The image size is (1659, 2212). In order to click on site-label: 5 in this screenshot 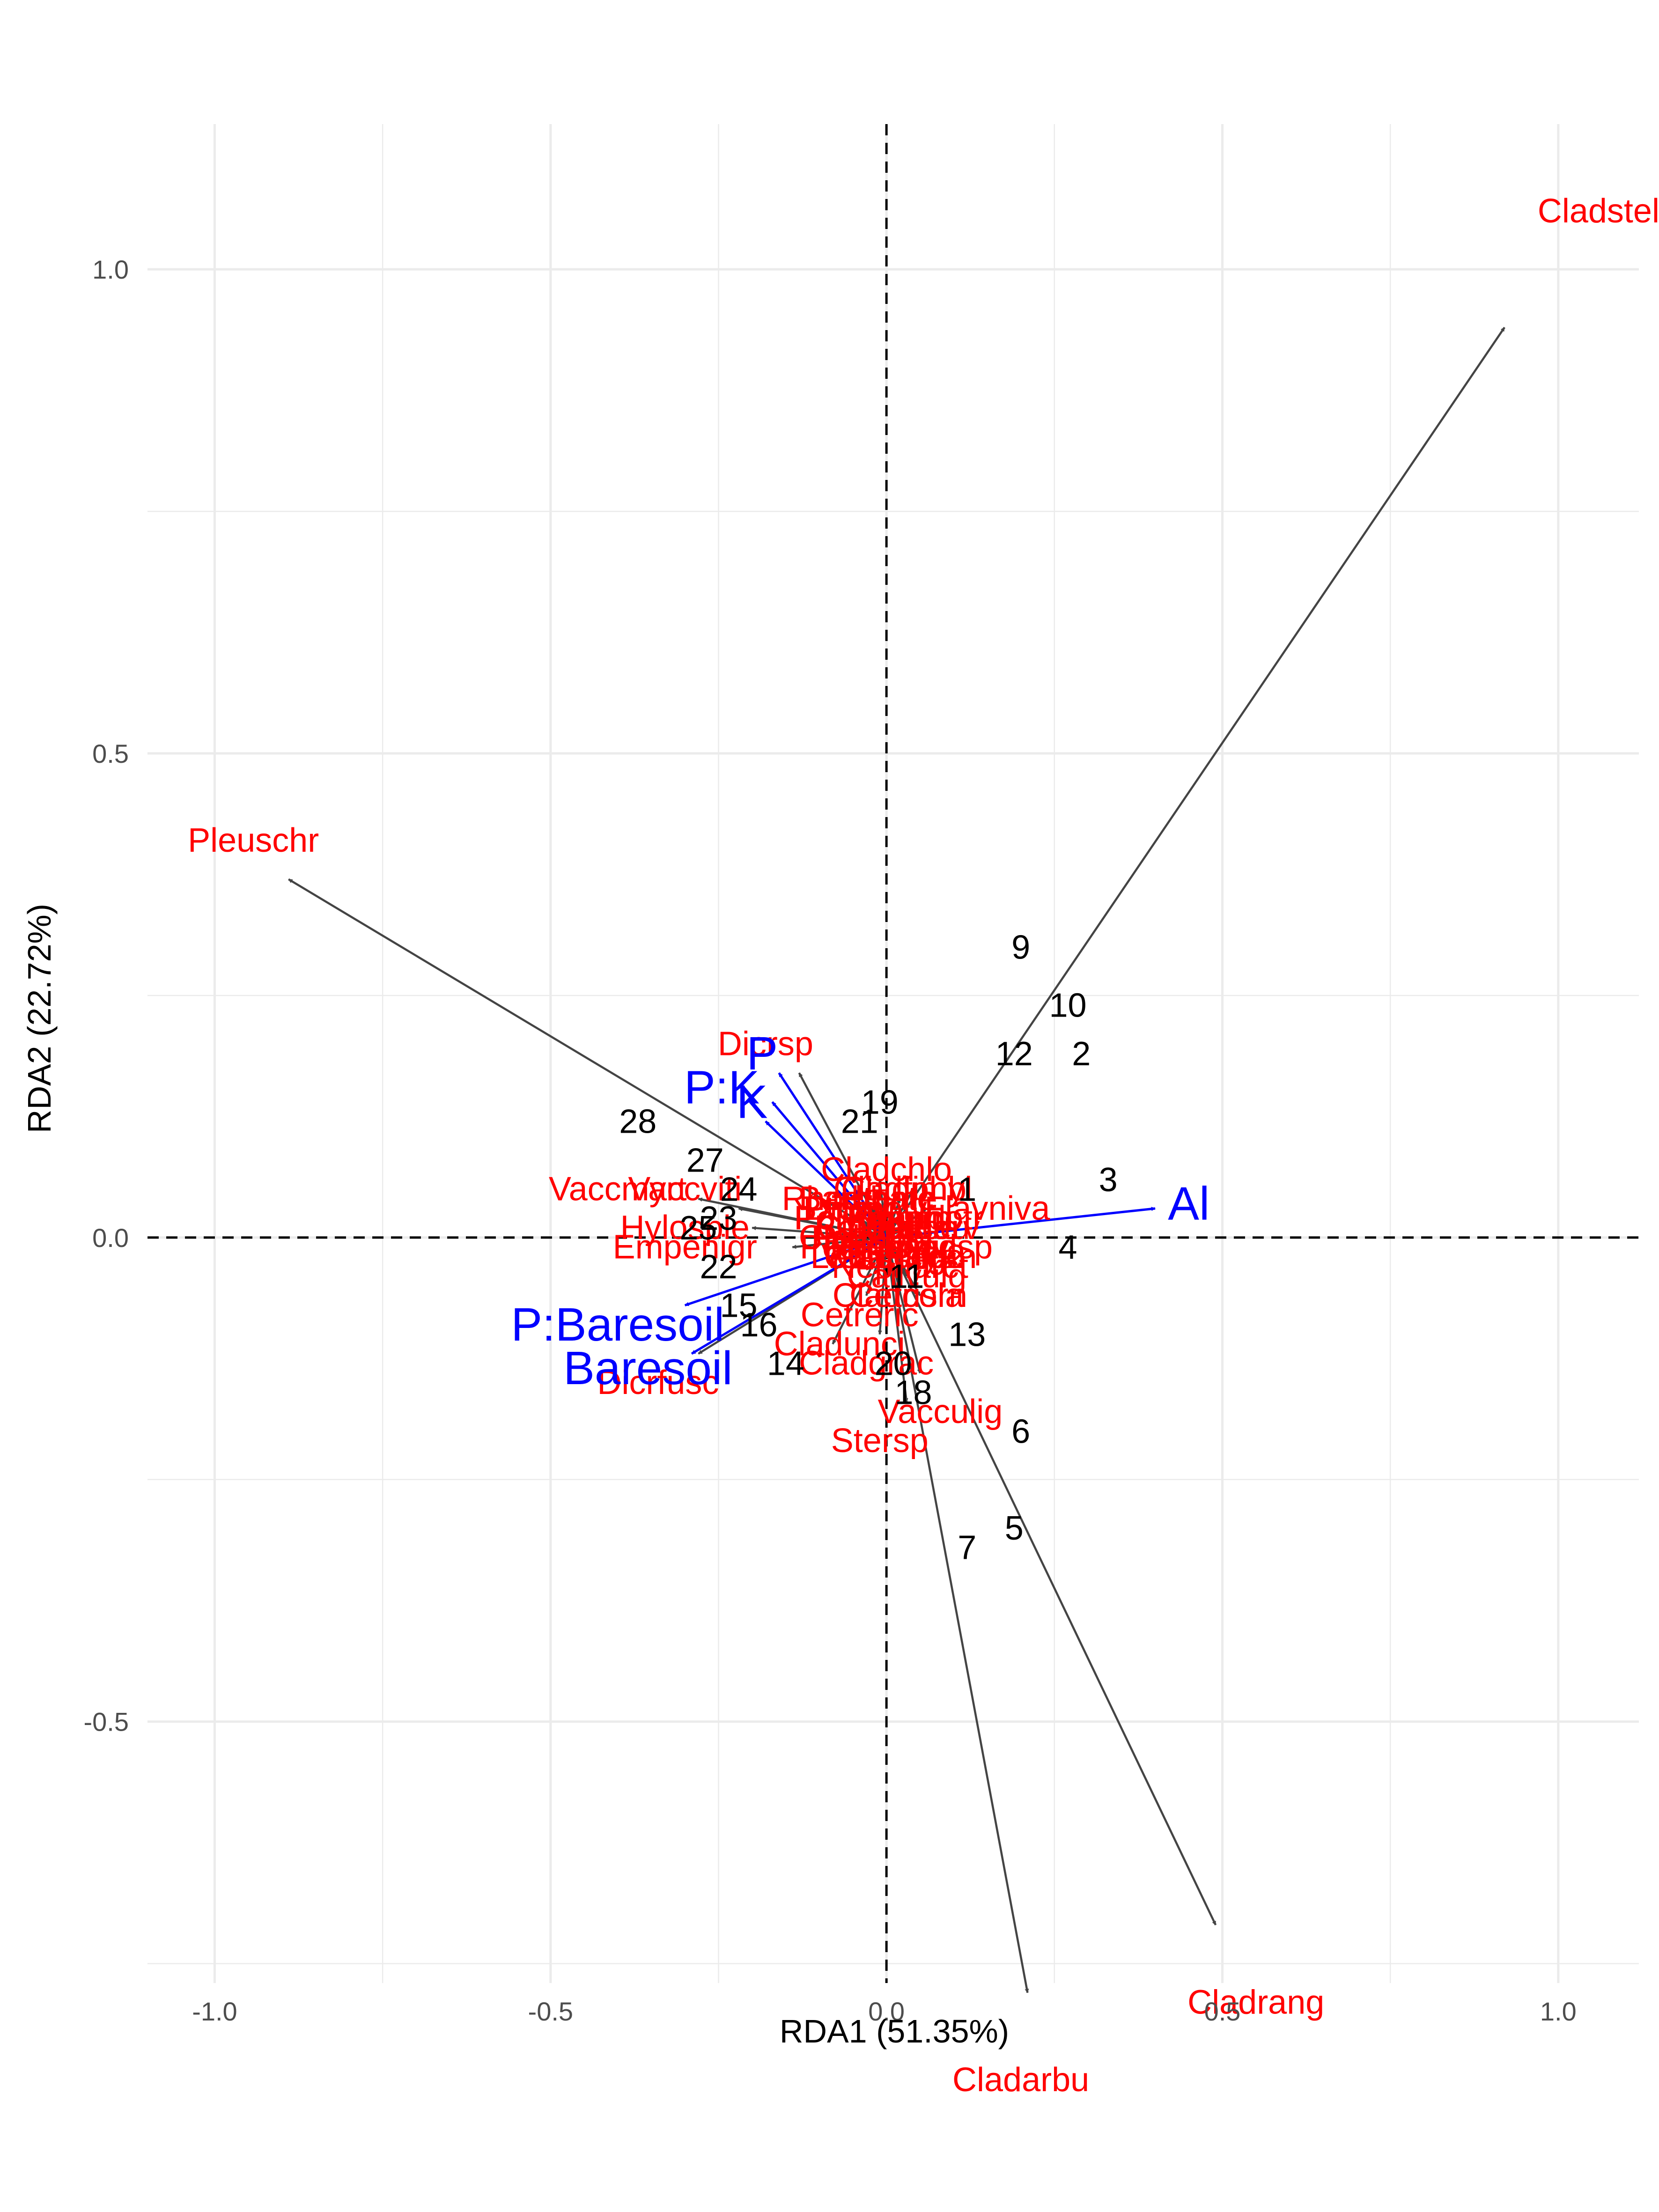, I will do `click(1015, 1528)`.